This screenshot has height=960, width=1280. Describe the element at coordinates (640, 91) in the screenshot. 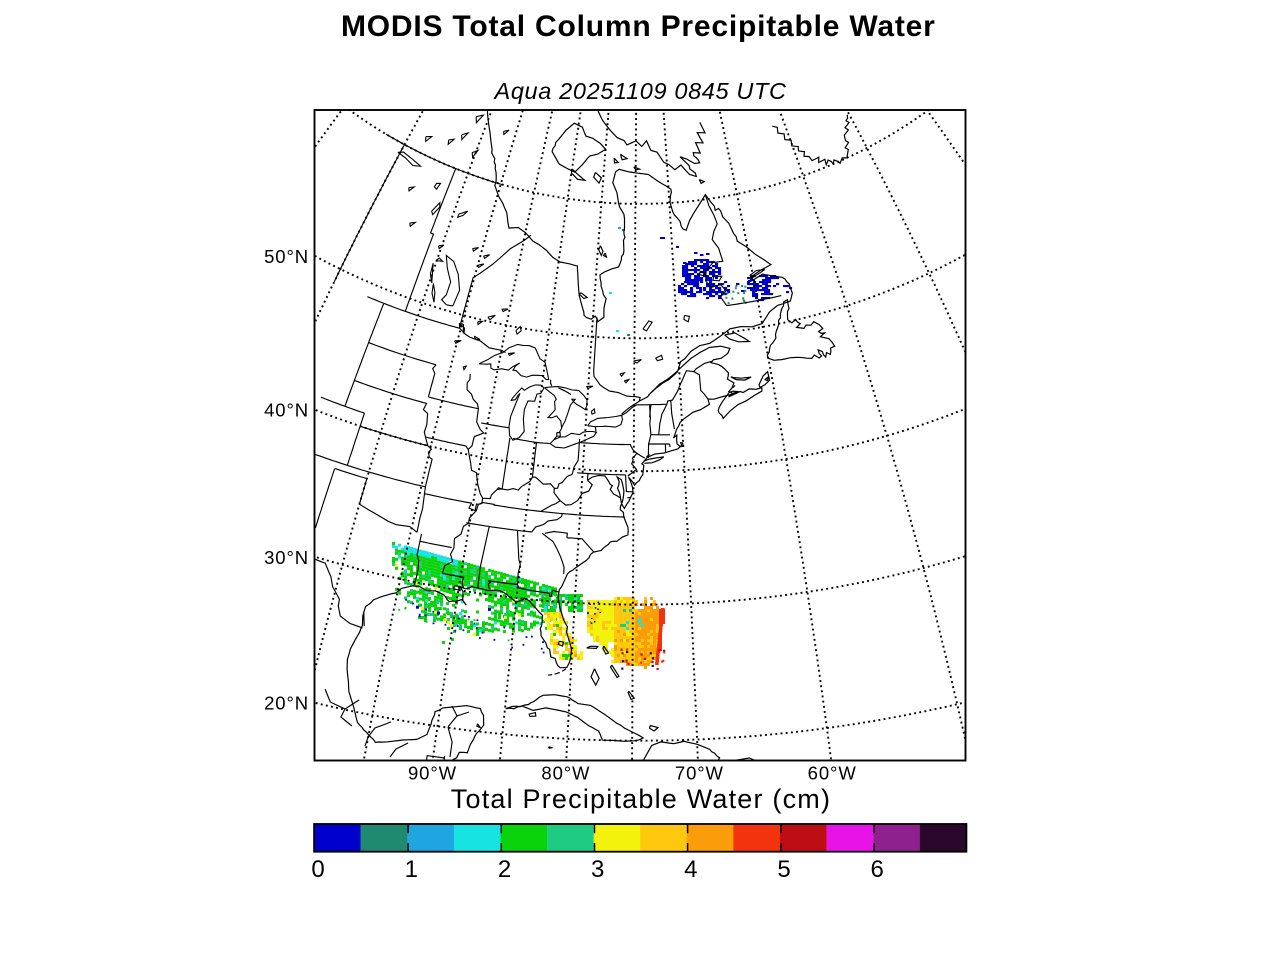

I see `svg-text: Aqua 20251109 0845 UTC` at that location.